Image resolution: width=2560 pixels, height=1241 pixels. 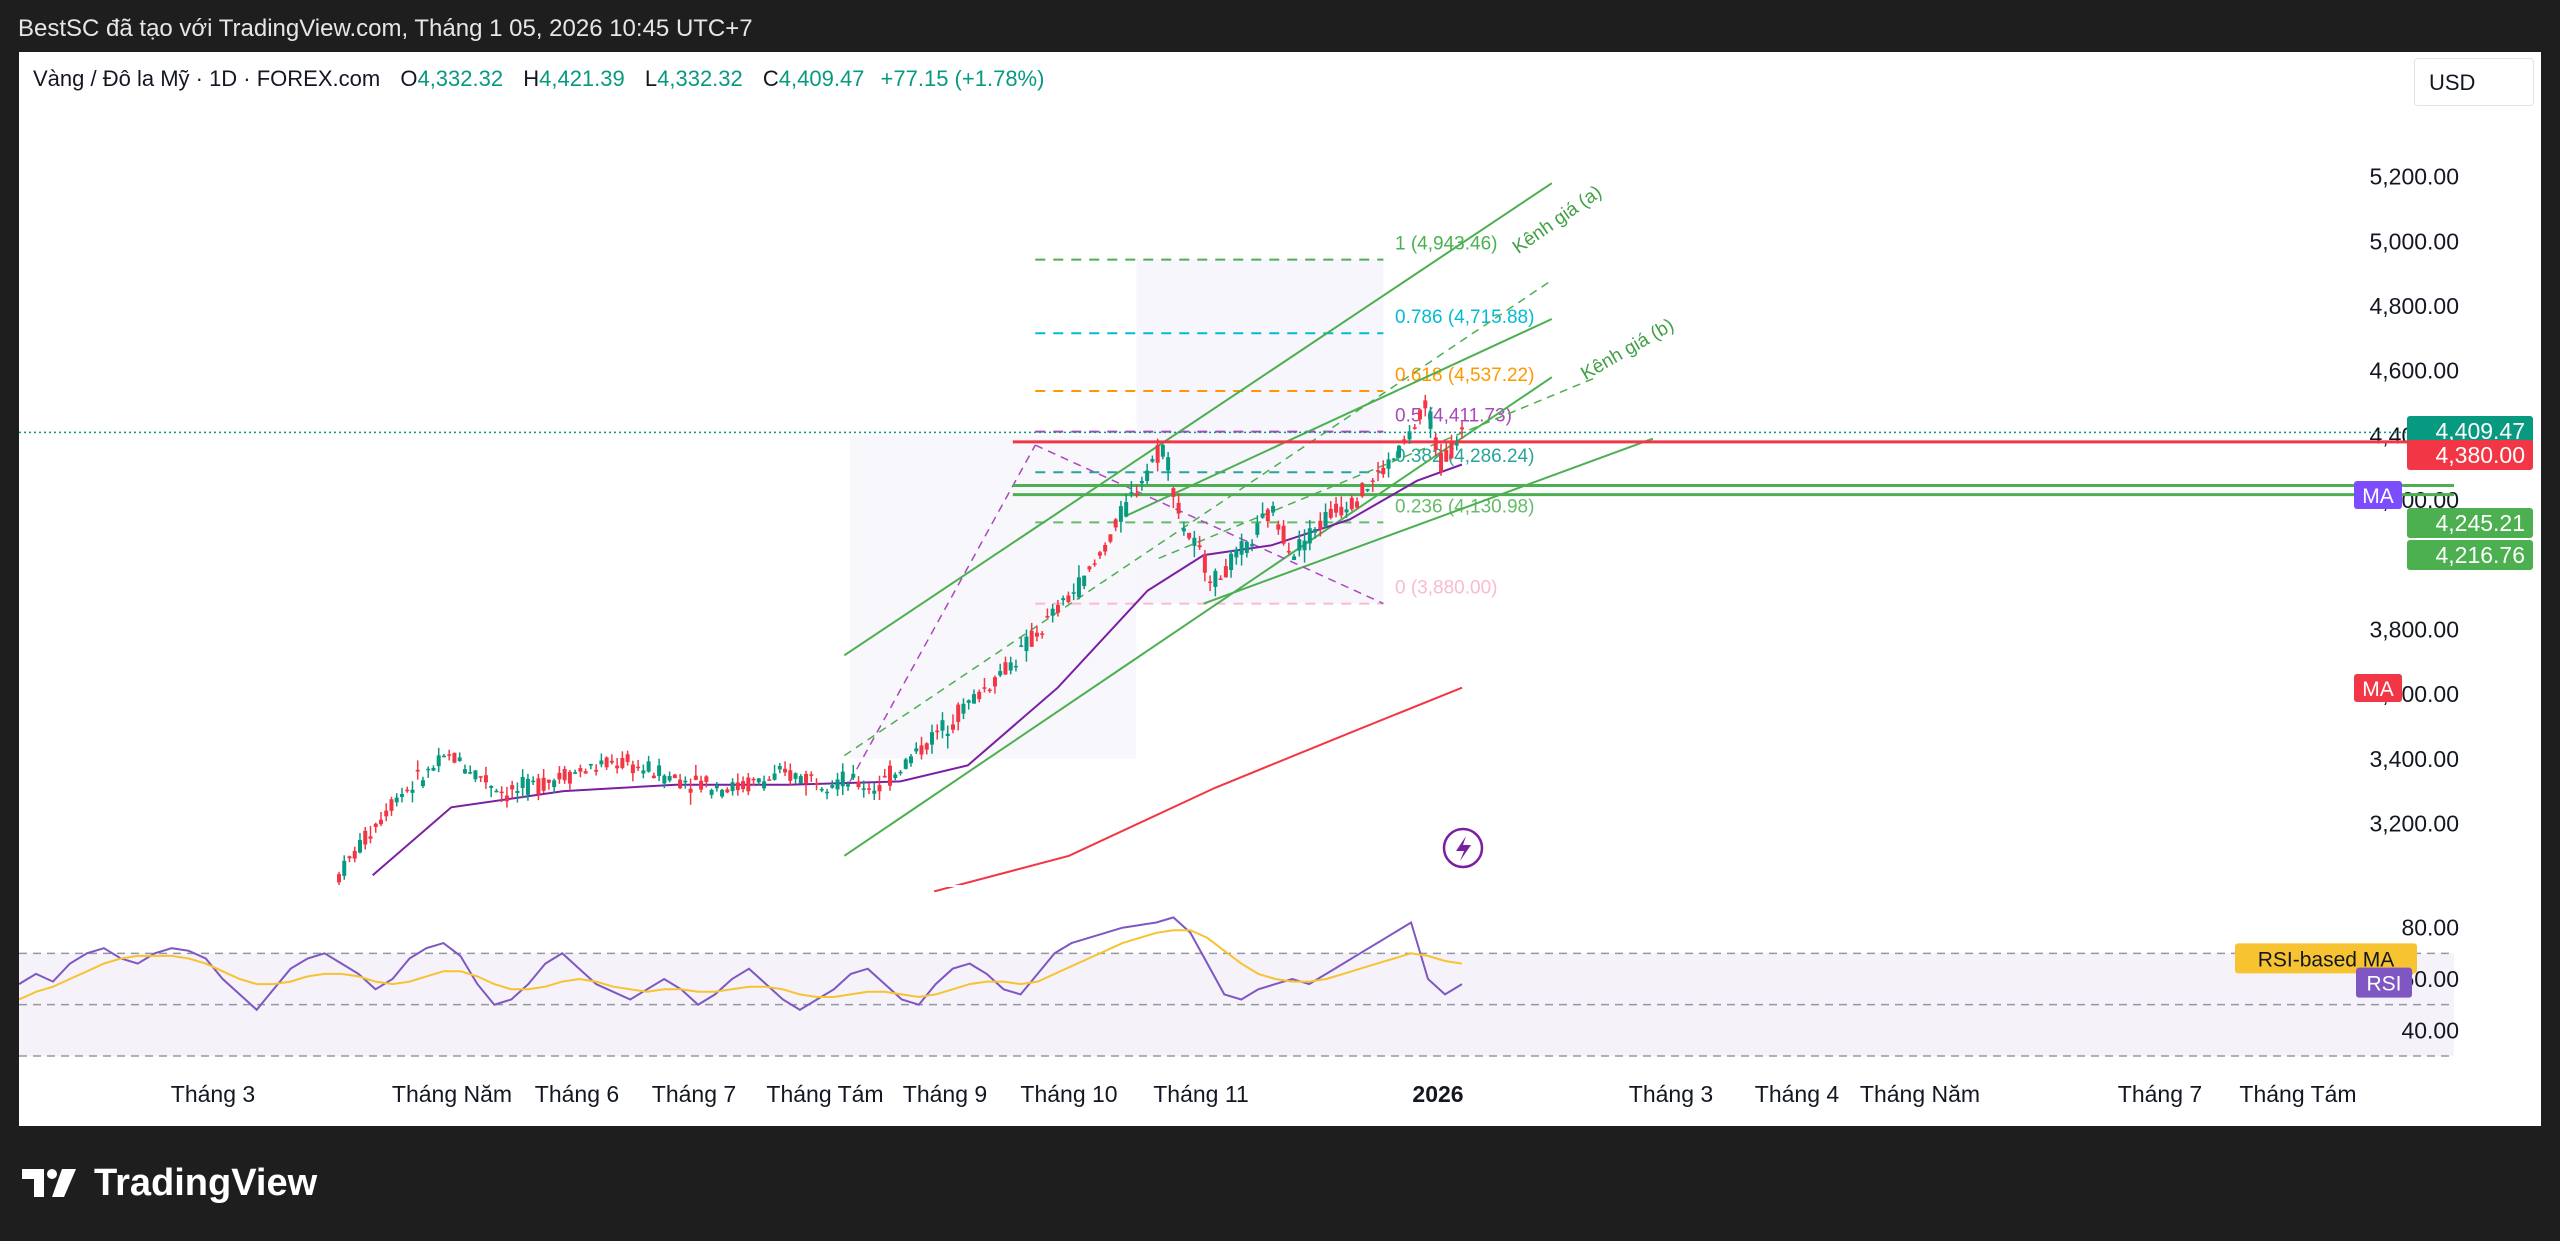 I want to click on fib-trend-line, so click(x=1209, y=524).